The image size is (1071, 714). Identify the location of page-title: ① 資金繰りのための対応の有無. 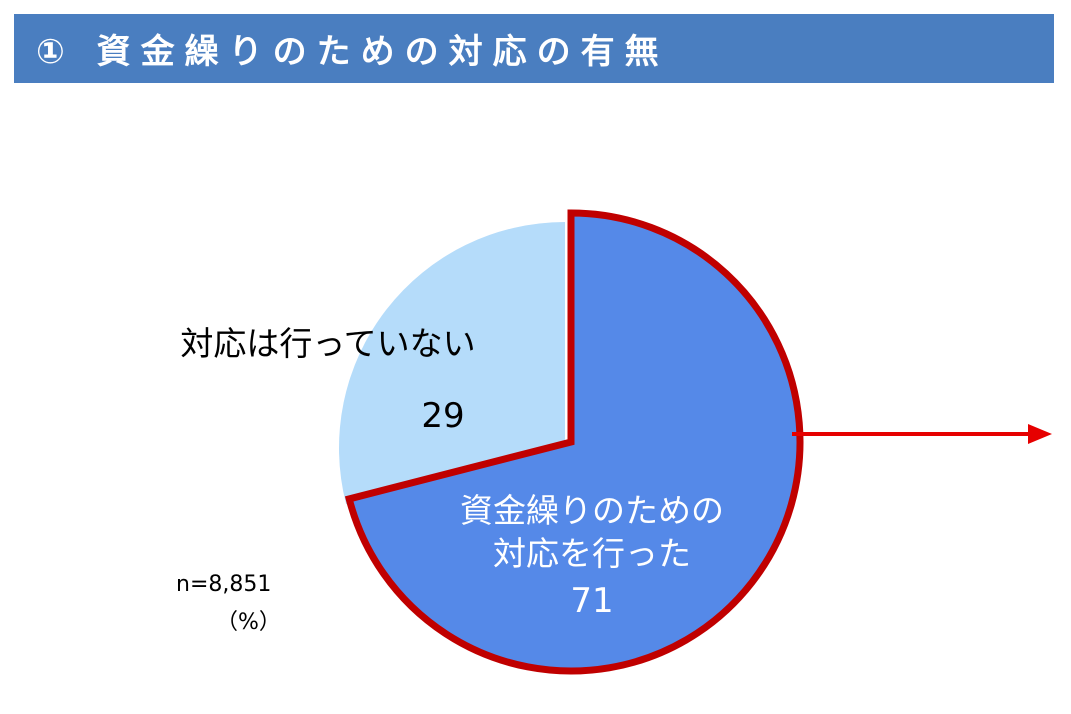
(352, 52).